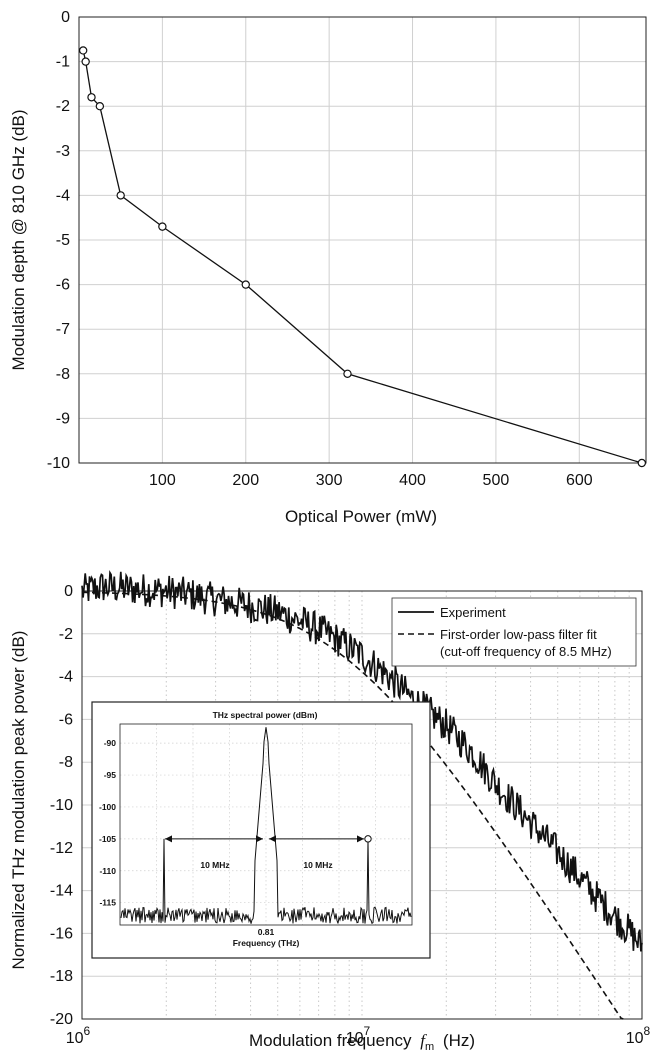 This screenshot has width=662, height=1057. What do you see at coordinates (63, 418) in the screenshot?
I see `chart-1-y-tick-label: -9` at bounding box center [63, 418].